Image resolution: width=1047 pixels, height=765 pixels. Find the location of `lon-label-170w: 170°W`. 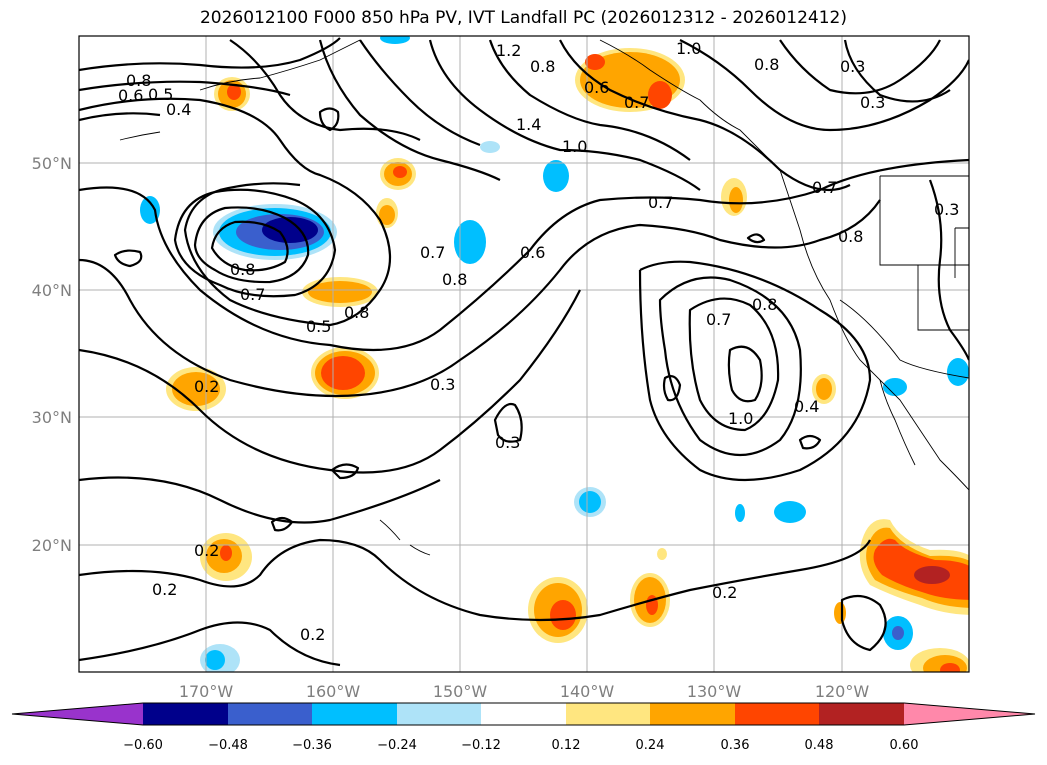

lon-label-170w: 170°W is located at coordinates (206, 691).